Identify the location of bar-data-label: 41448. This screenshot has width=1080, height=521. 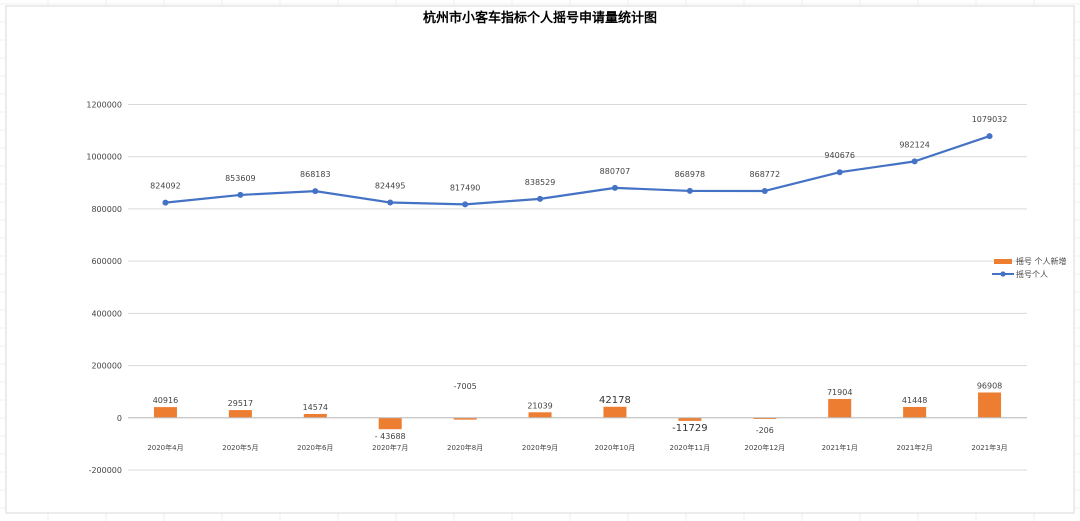
(914, 400).